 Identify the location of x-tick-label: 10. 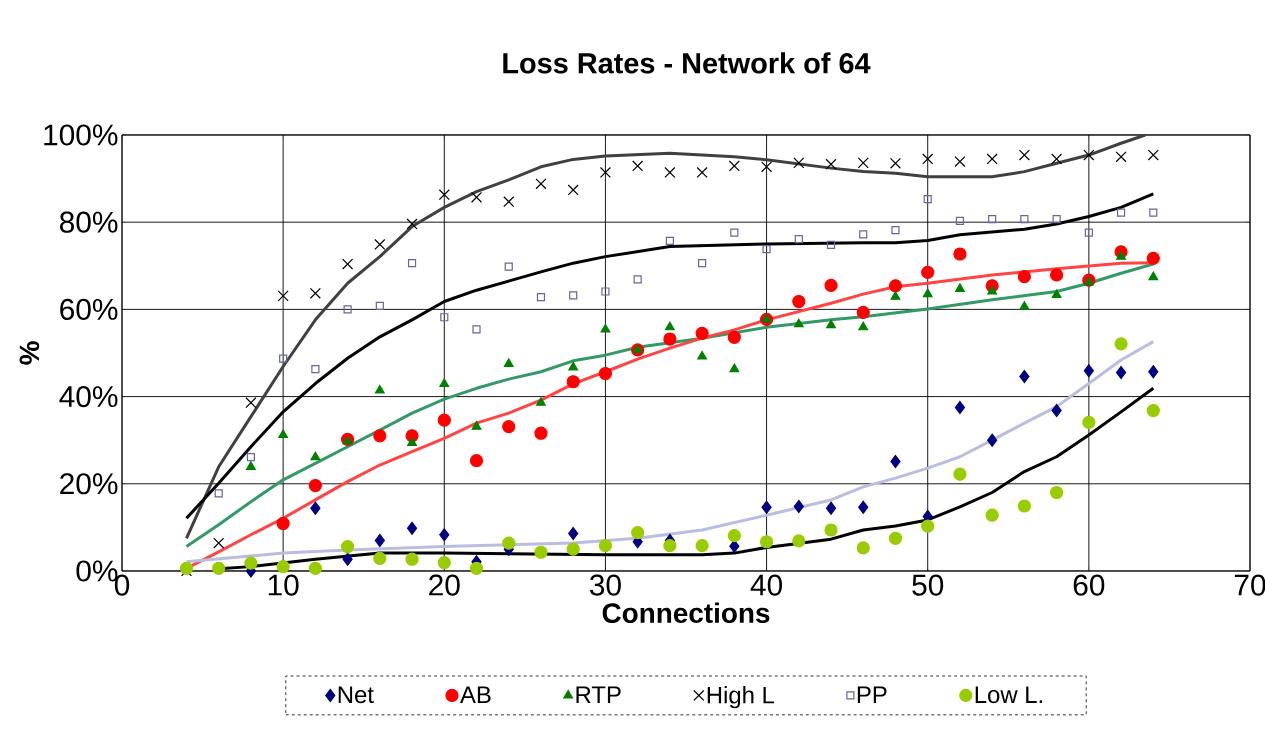
(283, 585).